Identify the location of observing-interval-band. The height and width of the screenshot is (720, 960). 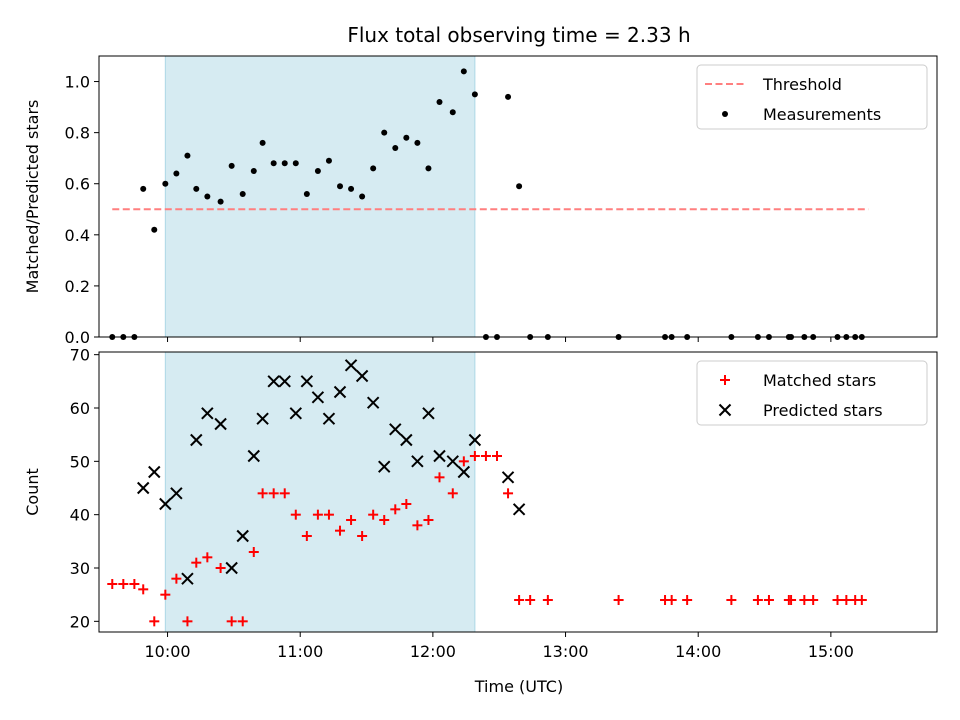
(320, 196).